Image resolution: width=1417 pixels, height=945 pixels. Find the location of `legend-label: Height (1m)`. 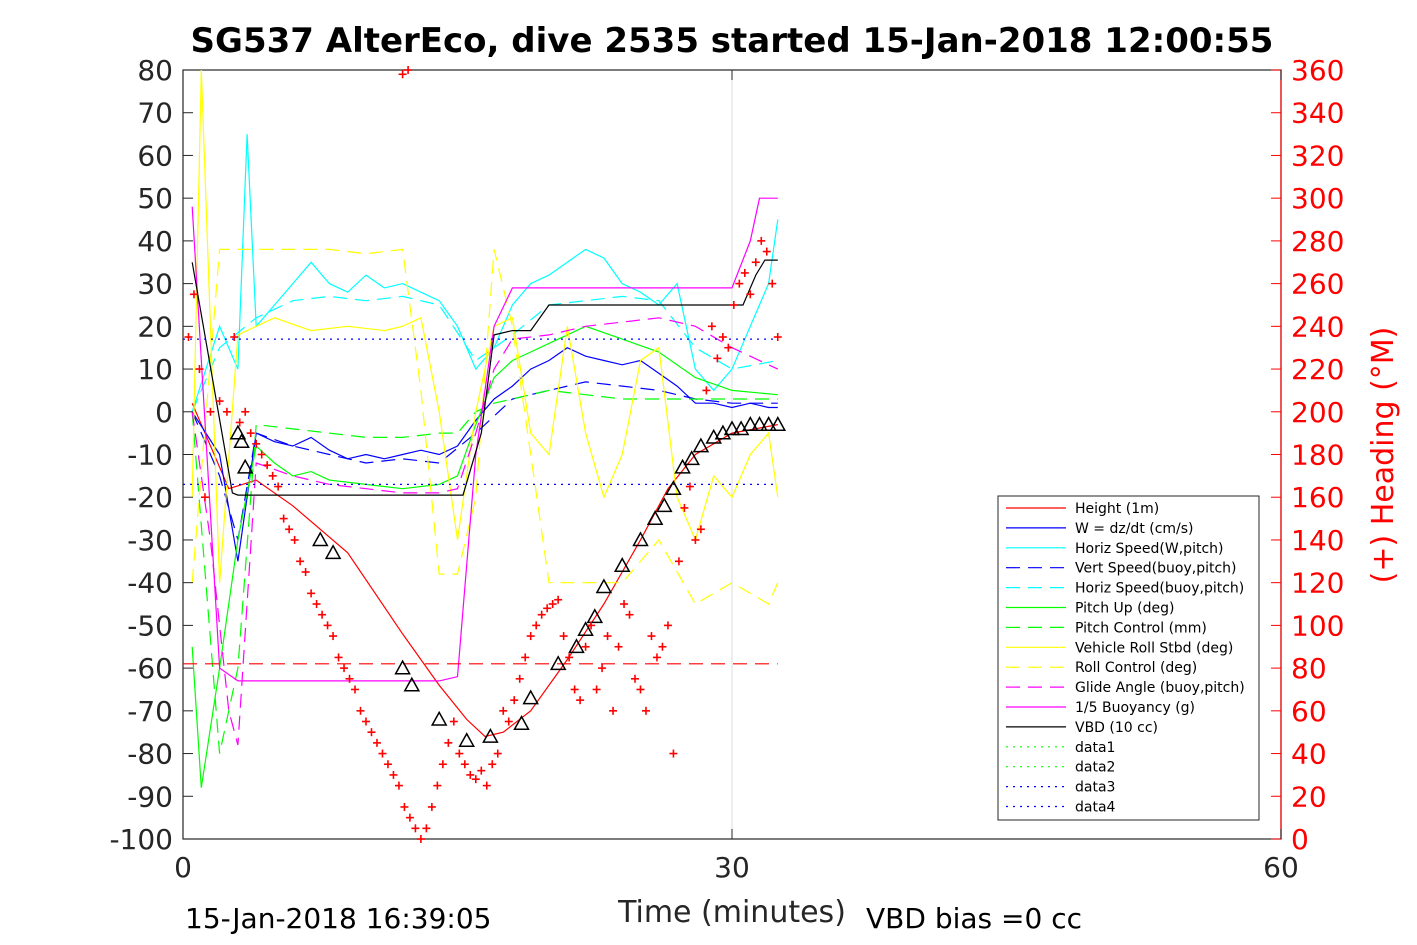

legend-label: Height (1m) is located at coordinates (1117, 509).